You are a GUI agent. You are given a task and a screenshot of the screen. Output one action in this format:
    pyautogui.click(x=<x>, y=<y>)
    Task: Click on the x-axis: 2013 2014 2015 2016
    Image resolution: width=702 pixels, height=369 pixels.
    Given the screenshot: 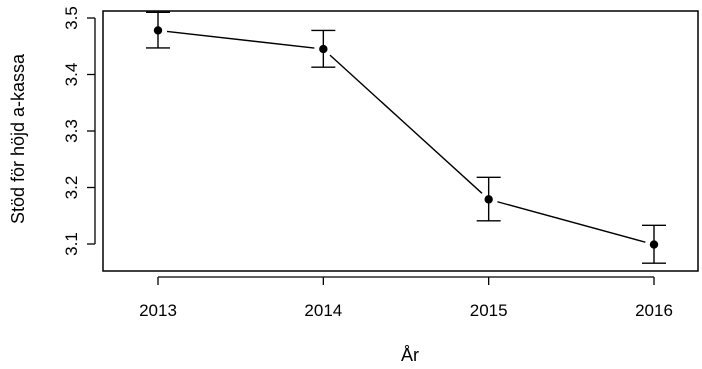 What is the action you would take?
    pyautogui.click(x=406, y=298)
    